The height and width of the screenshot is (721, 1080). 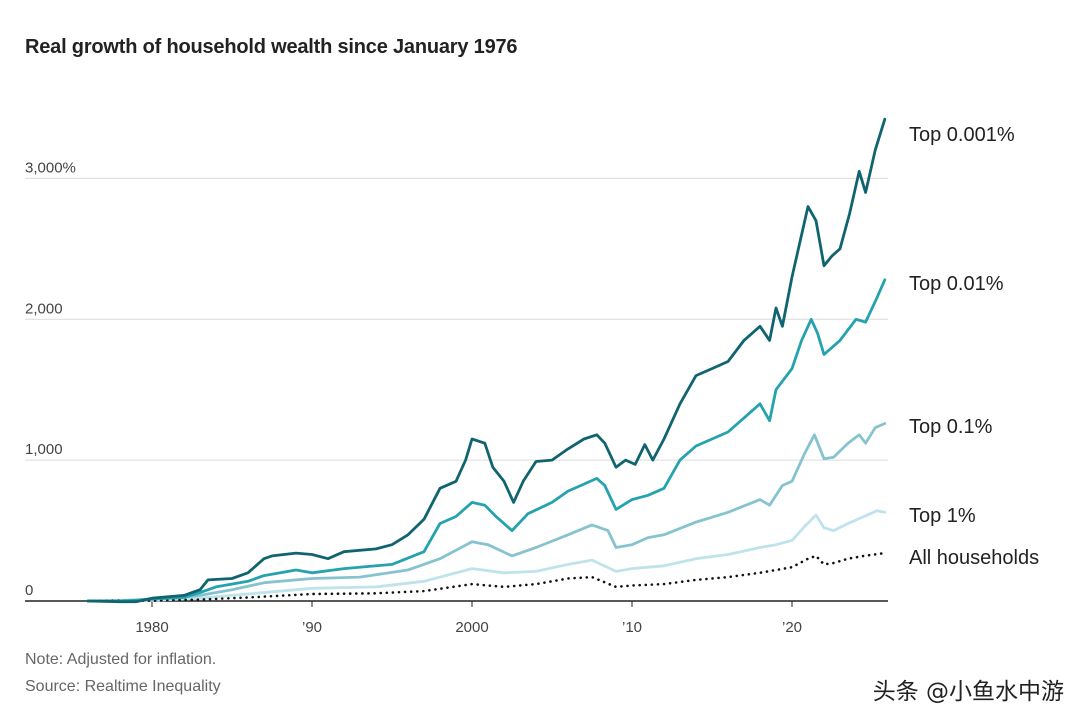 What do you see at coordinates (50, 167) in the screenshot?
I see `y-tick-label: 3,000%` at bounding box center [50, 167].